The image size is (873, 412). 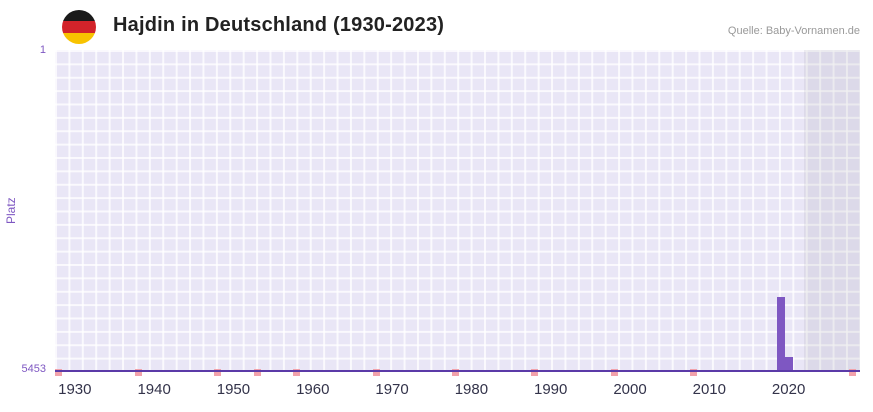 I want to click on no-rank-marker-1938, so click(x=138, y=372).